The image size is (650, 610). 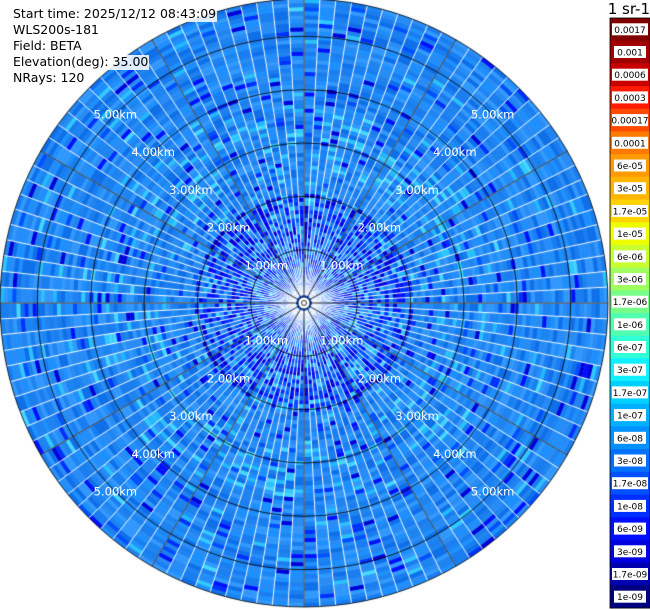 What do you see at coordinates (115, 14) in the screenshot?
I see `start-time-text: Start time: 2025/12/12 08:43:09` at bounding box center [115, 14].